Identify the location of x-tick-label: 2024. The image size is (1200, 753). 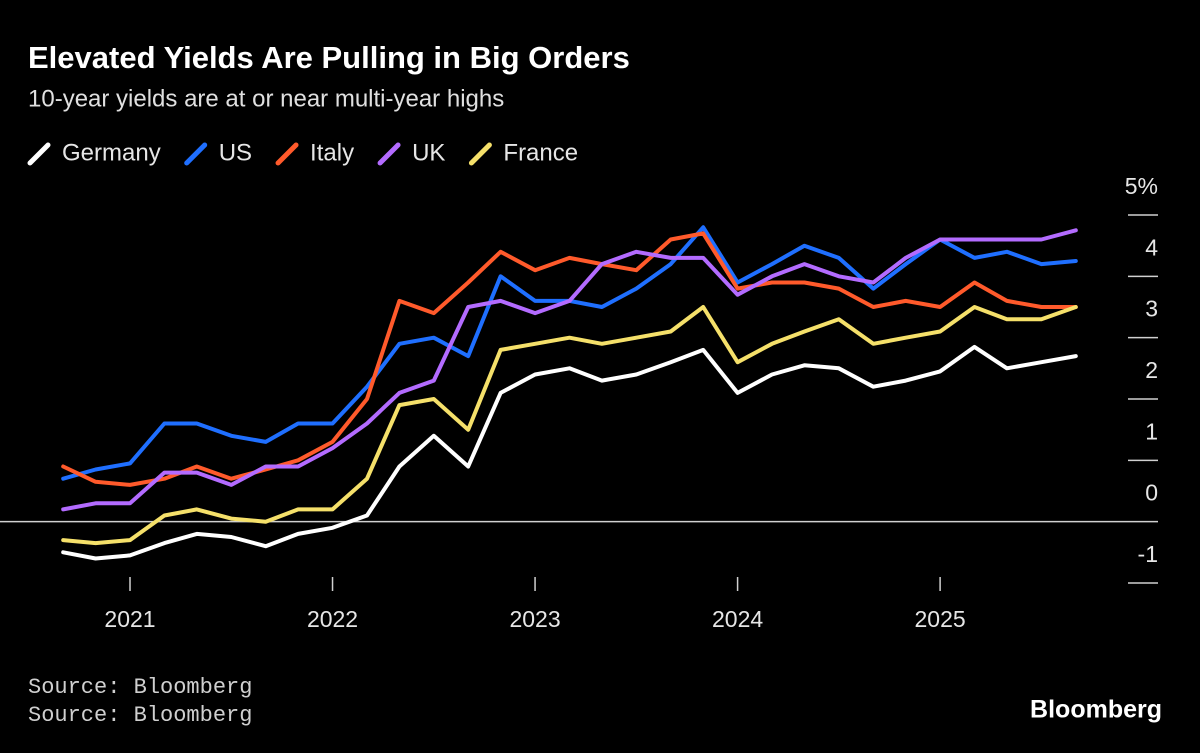
(737, 619).